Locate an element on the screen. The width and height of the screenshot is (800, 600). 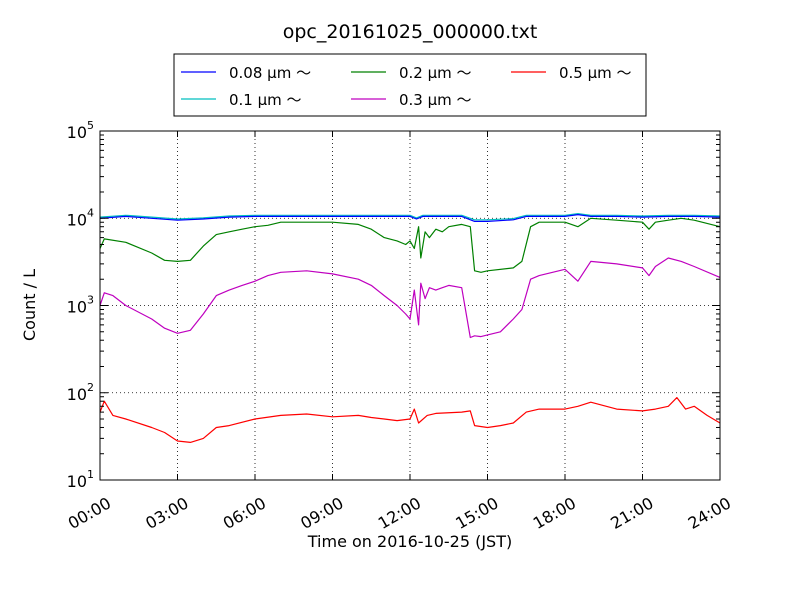
legend-label: 0.1 μm ～ is located at coordinates (265, 100).